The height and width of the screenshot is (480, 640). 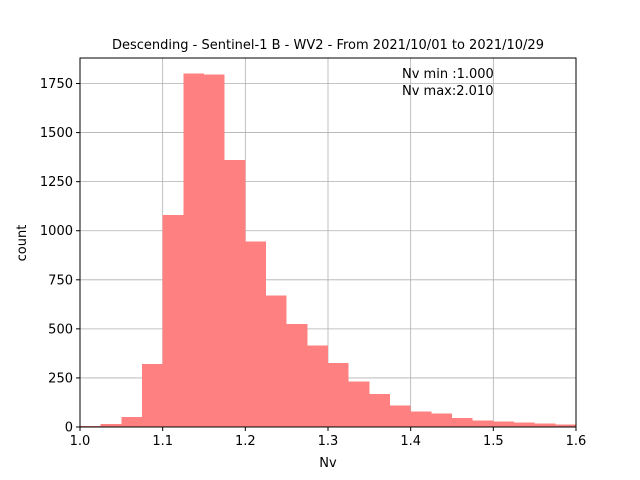 I want to click on y-axis-label: count, so click(x=22, y=243).